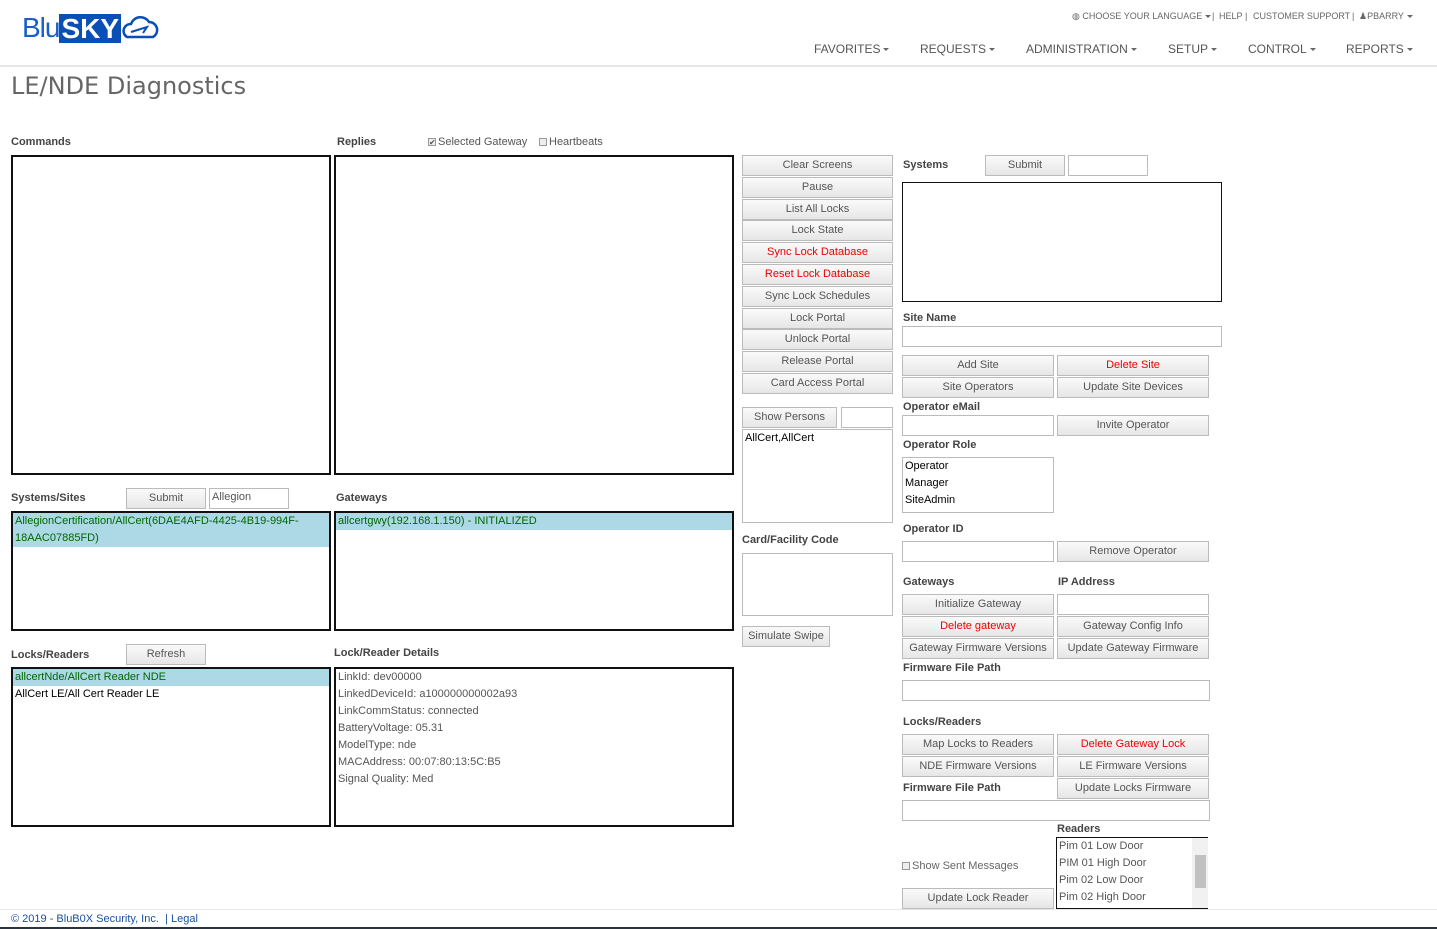 The width and height of the screenshot is (1437, 929). What do you see at coordinates (817, 383) in the screenshot?
I see `command-button: Card Access Portal` at bounding box center [817, 383].